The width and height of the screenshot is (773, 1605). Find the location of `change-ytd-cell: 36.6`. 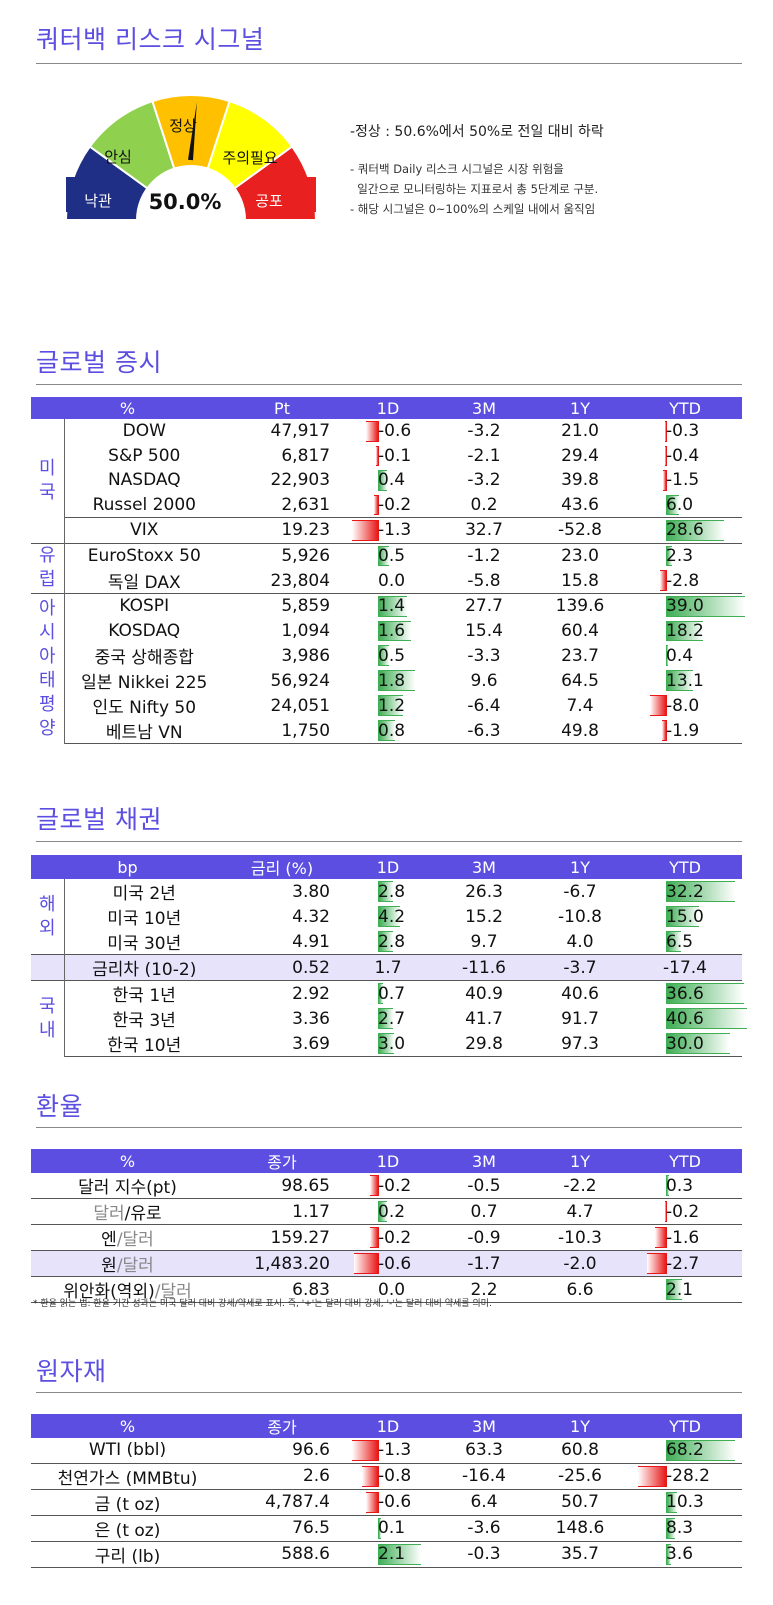

change-ytd-cell: 36.6 is located at coordinates (686, 993).